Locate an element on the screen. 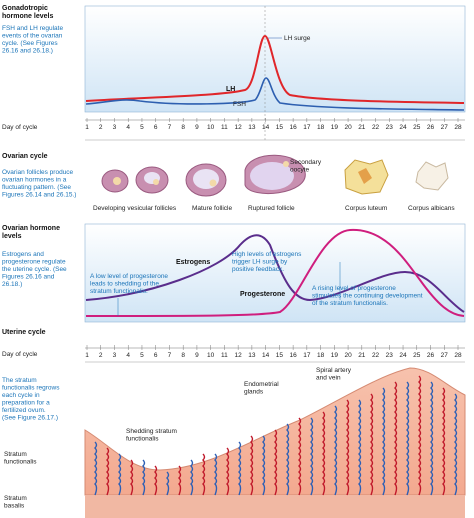 Image resolution: width=474 pixels, height=518 pixels. label: Mature follicle is located at coordinates (212, 208).